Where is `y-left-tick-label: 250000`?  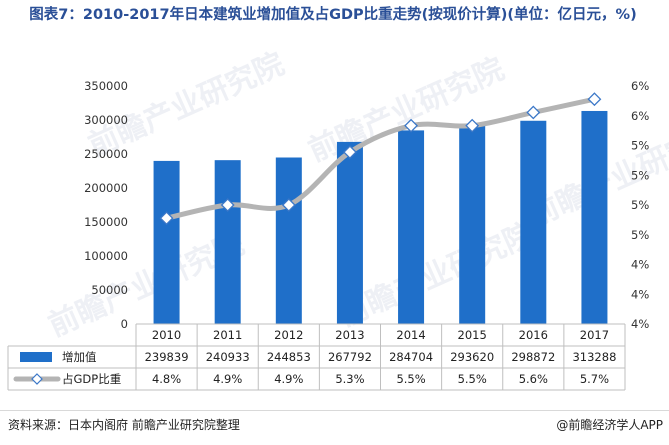
y-left-tick-label: 250000 is located at coordinates (106, 154).